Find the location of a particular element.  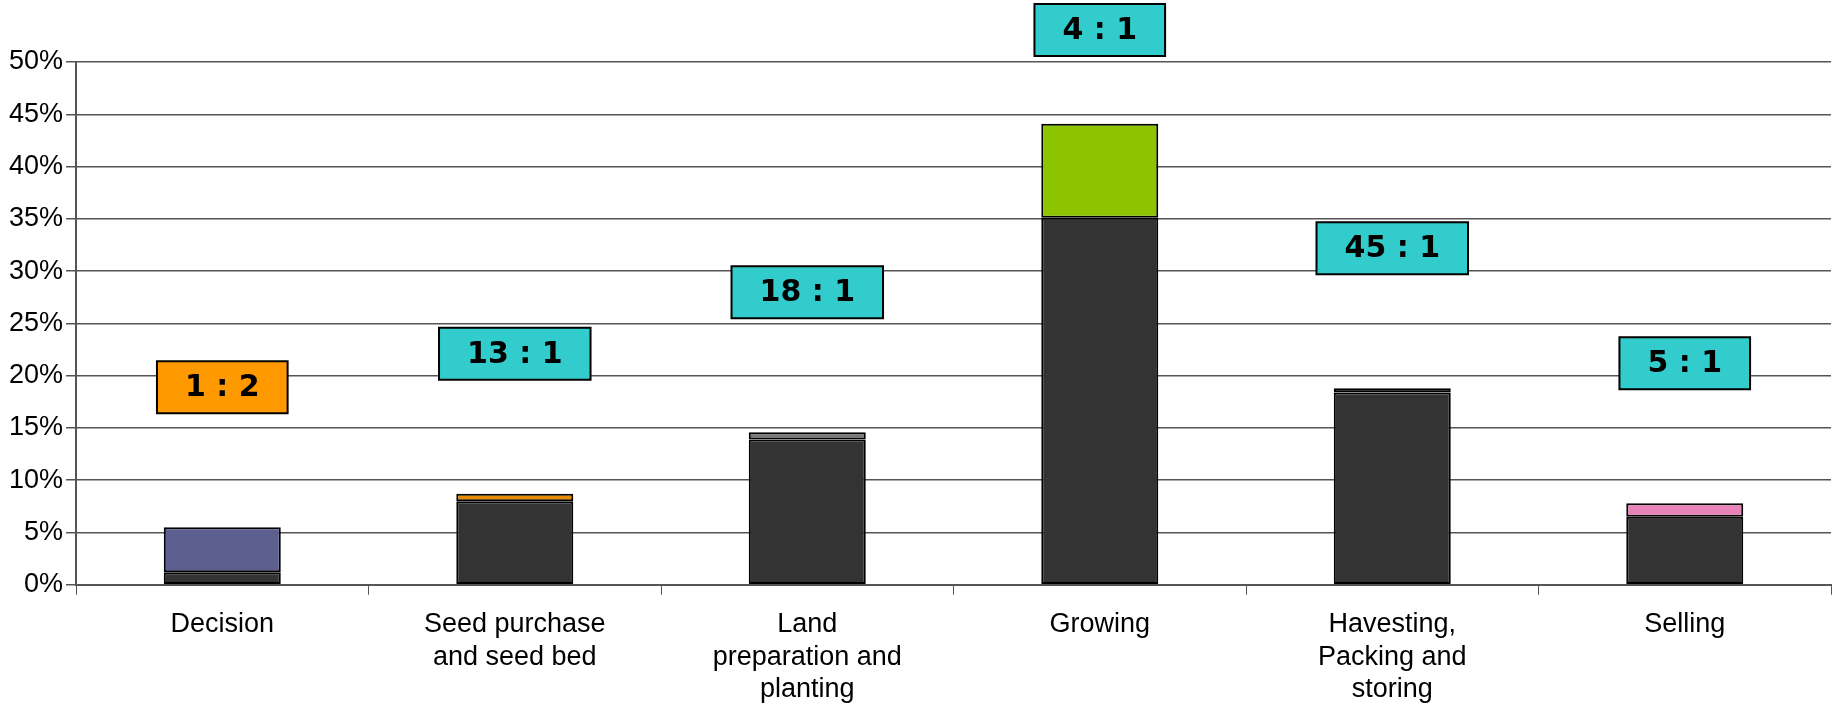

y-tick-label: 40% is located at coordinates (36, 165).